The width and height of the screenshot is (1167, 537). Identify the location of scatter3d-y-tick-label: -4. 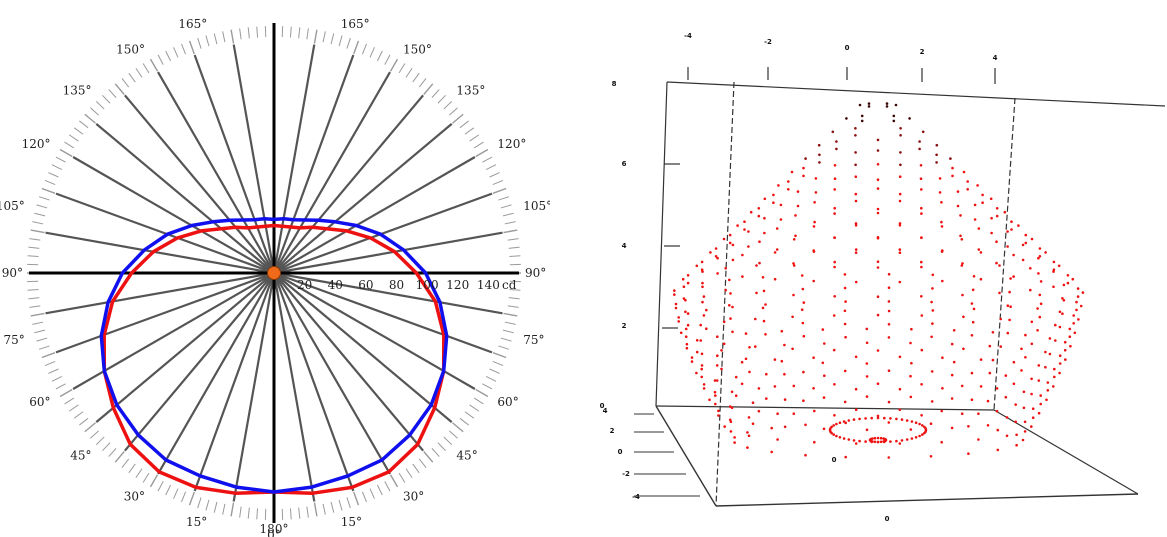
(636, 497).